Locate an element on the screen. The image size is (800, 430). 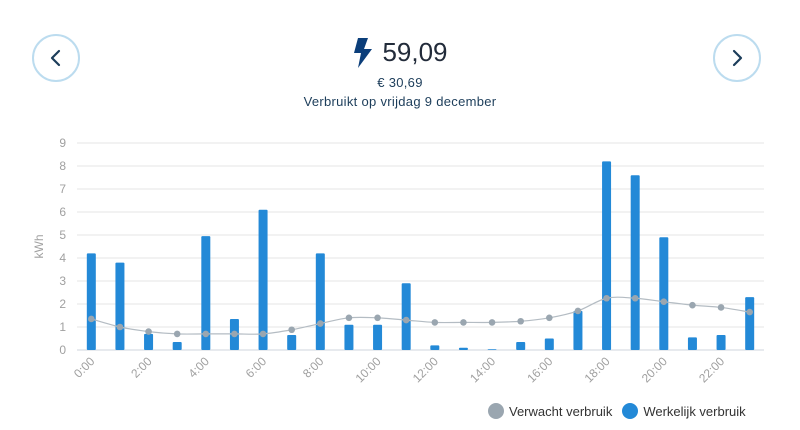
expected-line is located at coordinates (420, 315).